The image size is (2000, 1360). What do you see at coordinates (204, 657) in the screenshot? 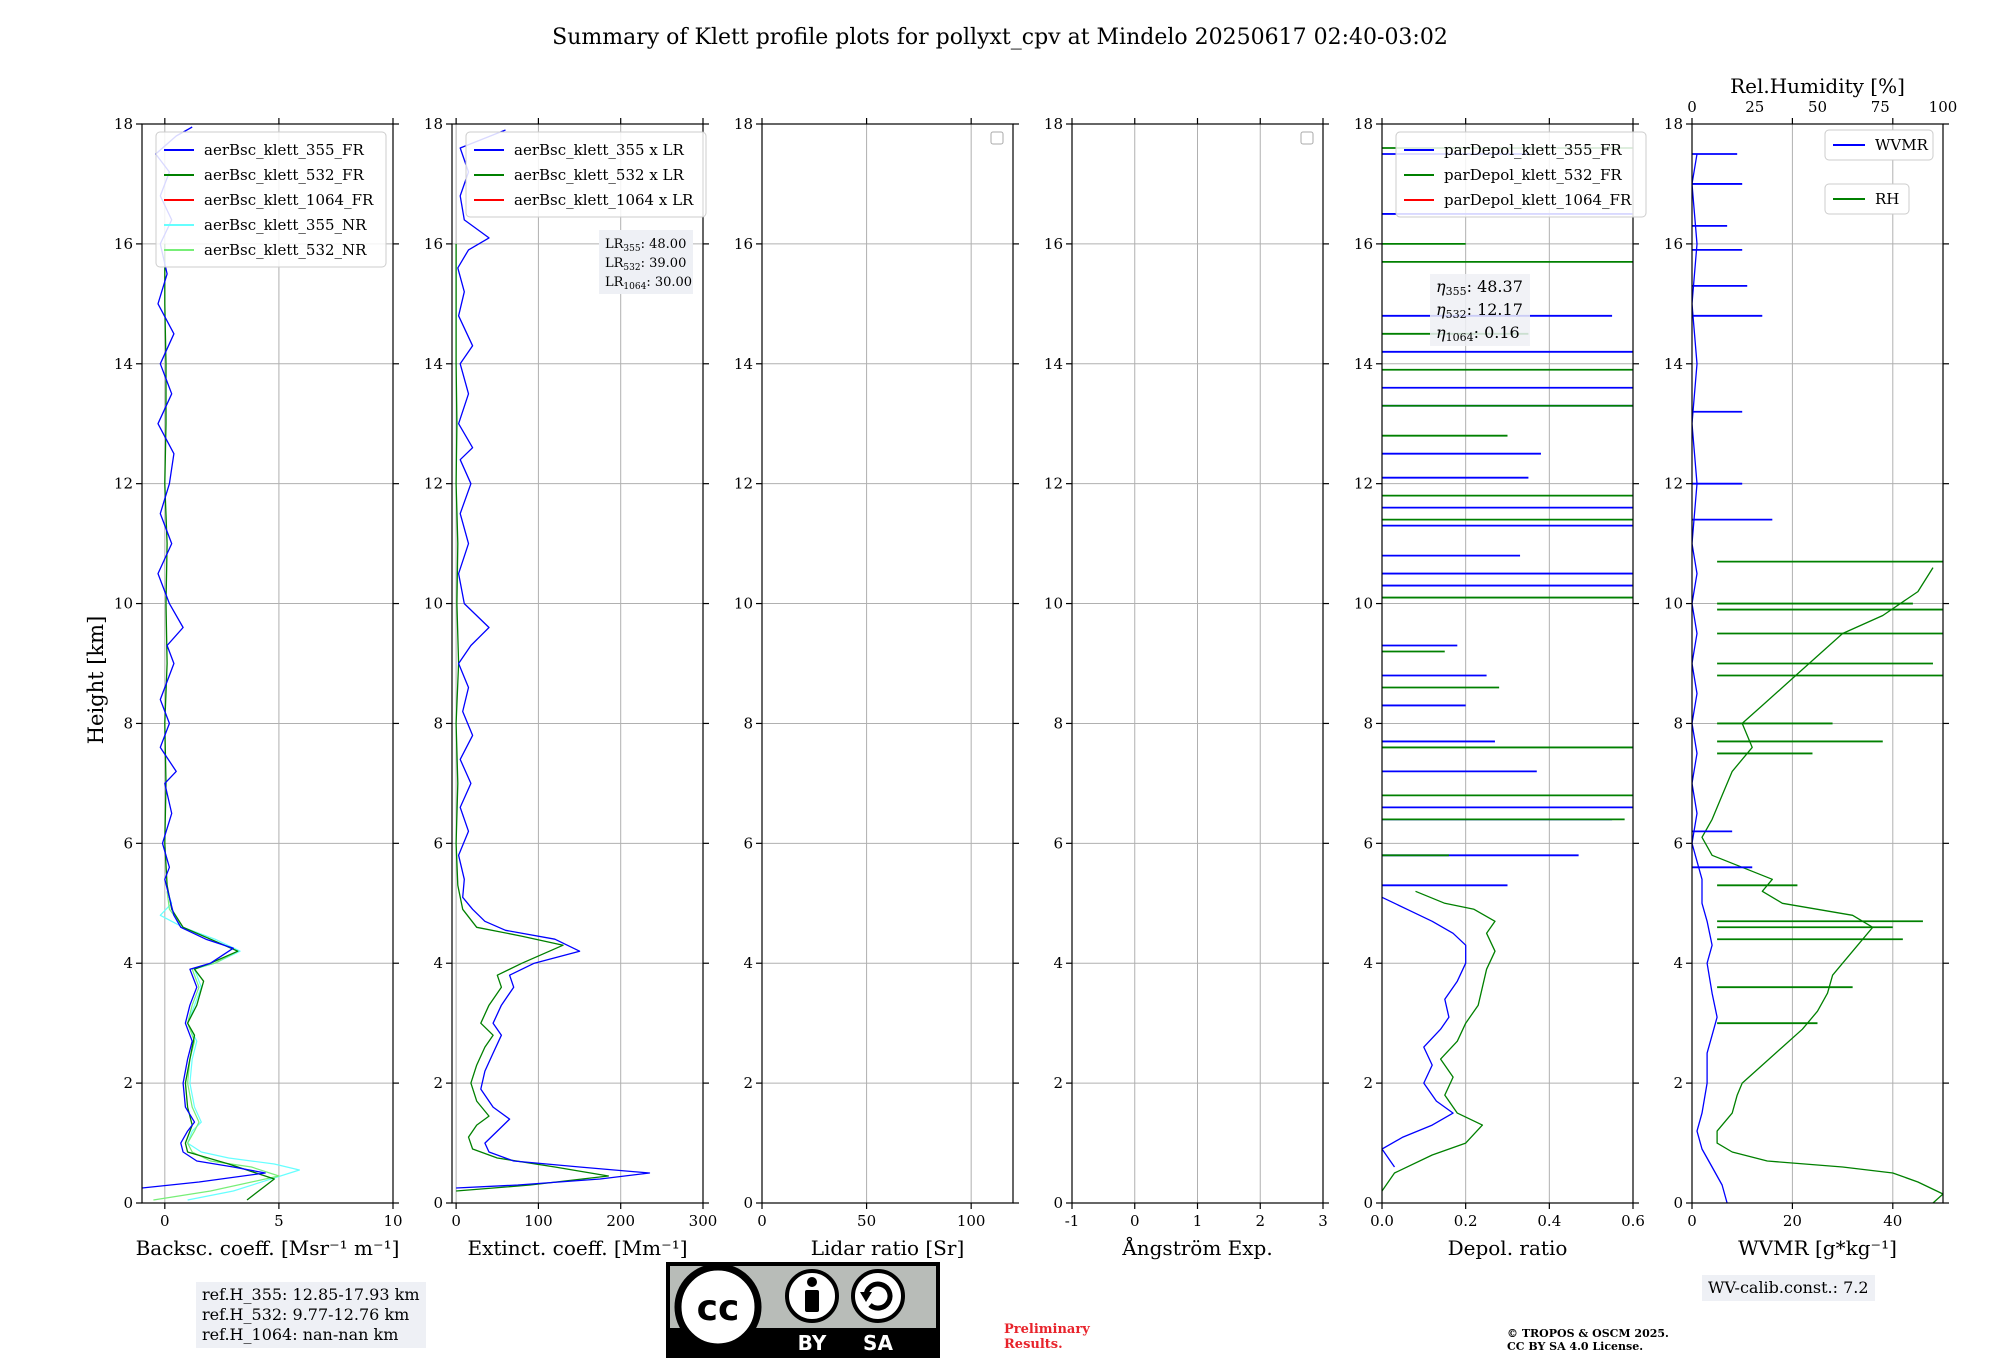
I see `series-line-aerBsc_klett_355_FR` at bounding box center [204, 657].